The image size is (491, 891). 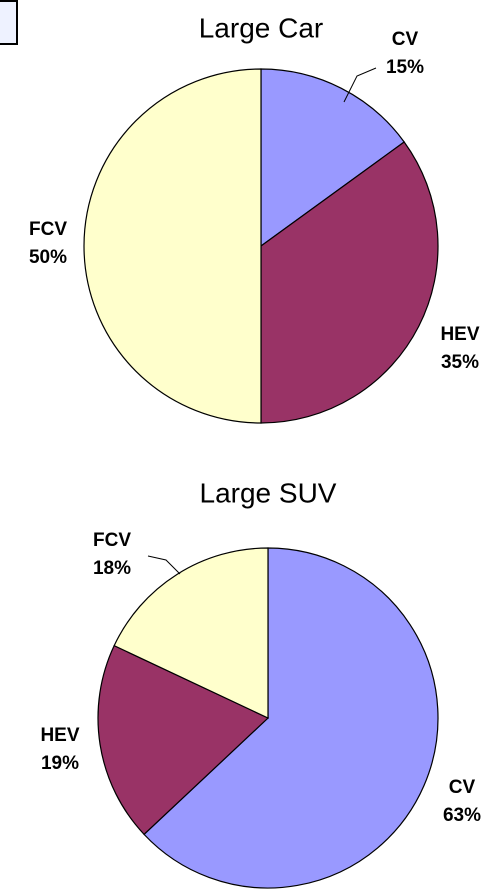 What do you see at coordinates (261, 27) in the screenshot?
I see `chart-title: Large Car` at bounding box center [261, 27].